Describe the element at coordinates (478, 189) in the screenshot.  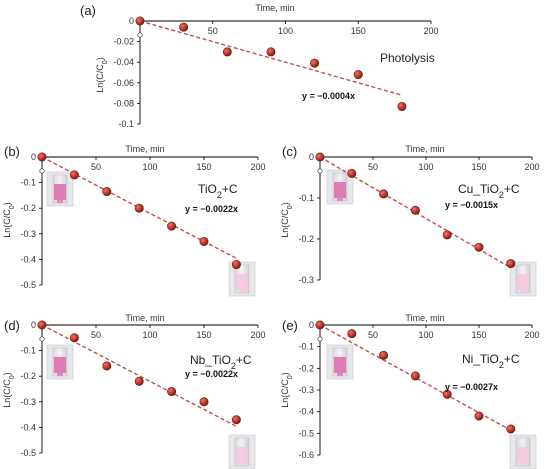
I see `sample-label-main: Cu_TiO` at that location.